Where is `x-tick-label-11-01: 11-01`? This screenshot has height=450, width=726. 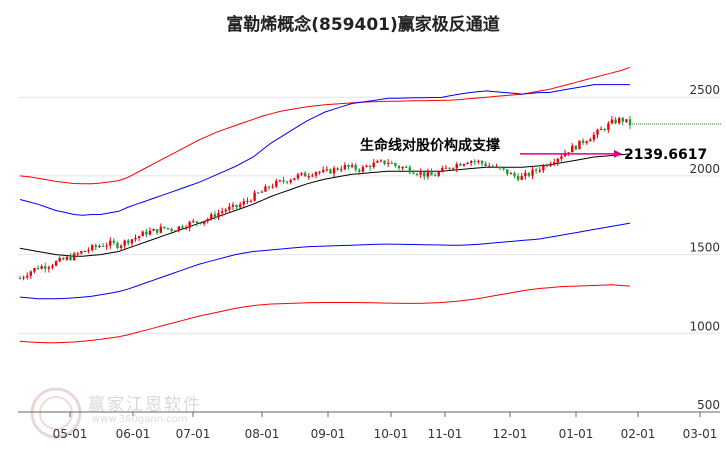 x-tick-label-11-01: 11-01 is located at coordinates (445, 434).